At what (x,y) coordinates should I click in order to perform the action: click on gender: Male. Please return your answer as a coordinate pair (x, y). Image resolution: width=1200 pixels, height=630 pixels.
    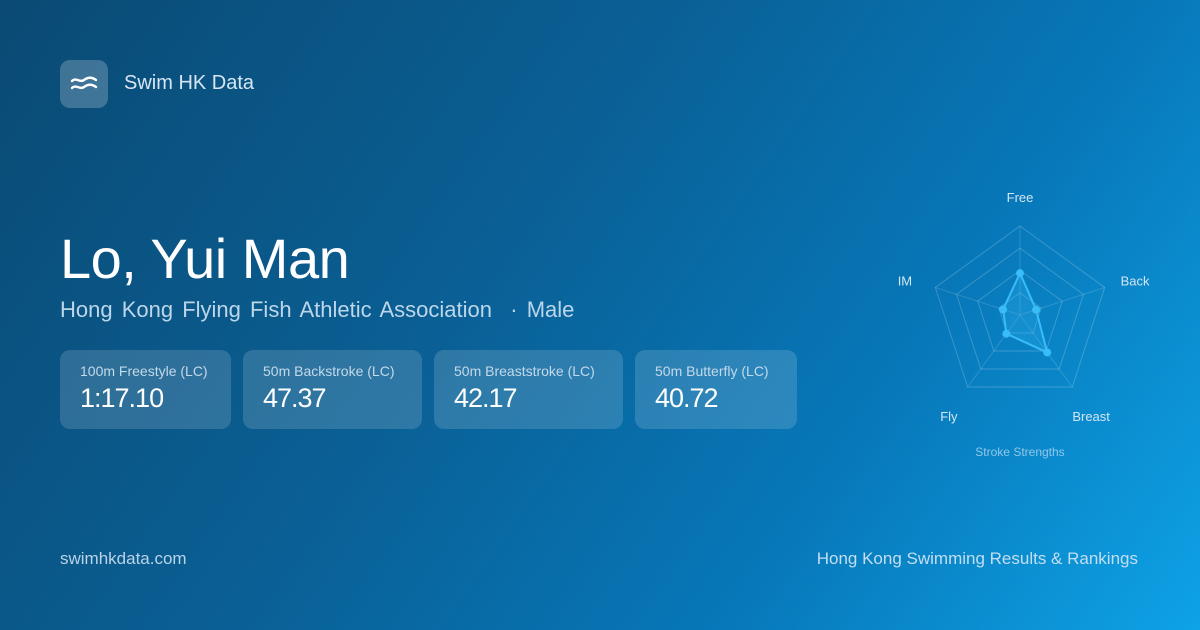
    Looking at the image, I should click on (550, 309).